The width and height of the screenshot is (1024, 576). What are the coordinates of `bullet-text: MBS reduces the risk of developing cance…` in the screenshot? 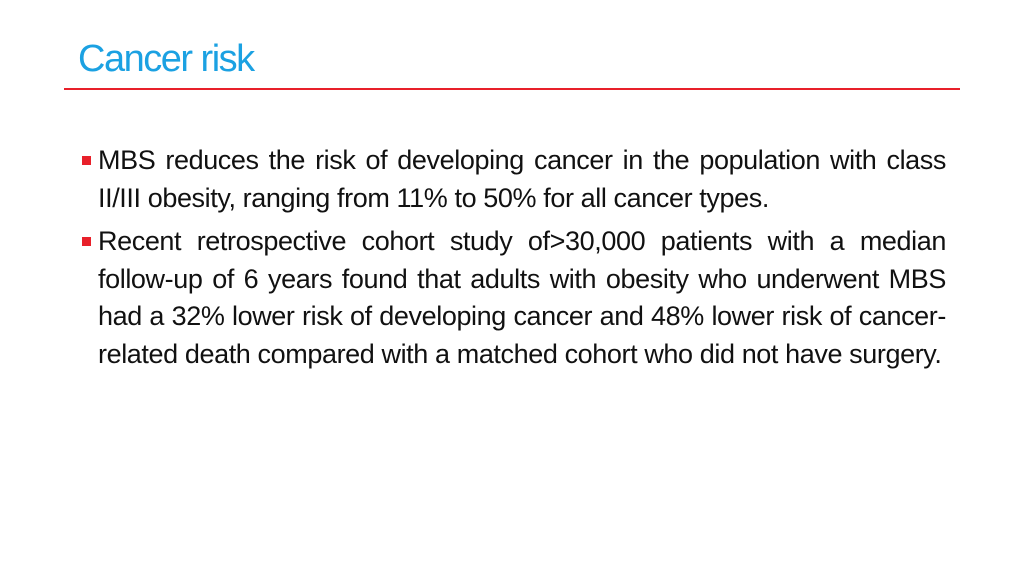 It's located at (522, 179).